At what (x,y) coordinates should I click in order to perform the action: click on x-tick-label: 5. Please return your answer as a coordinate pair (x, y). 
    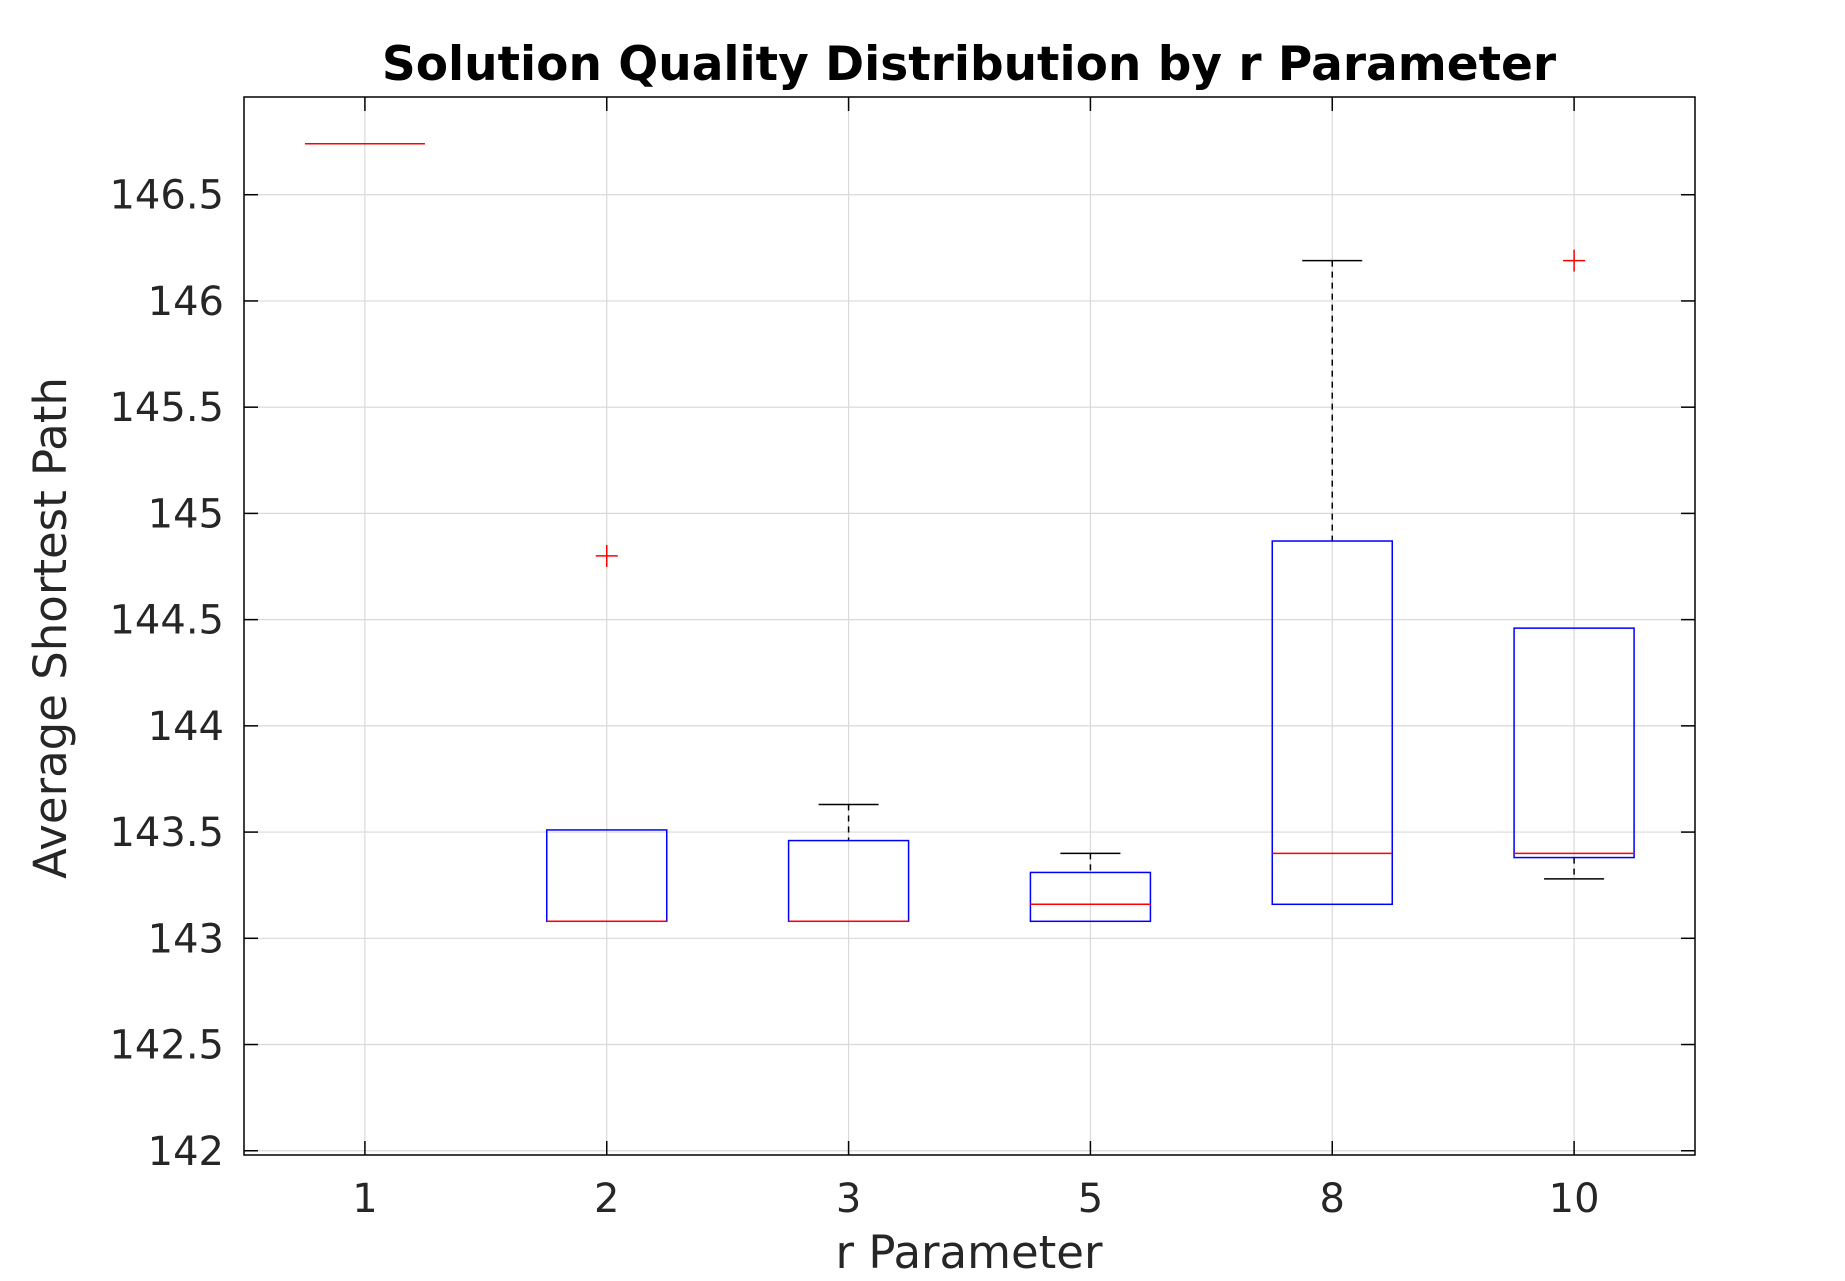
    Looking at the image, I should click on (1090, 1199).